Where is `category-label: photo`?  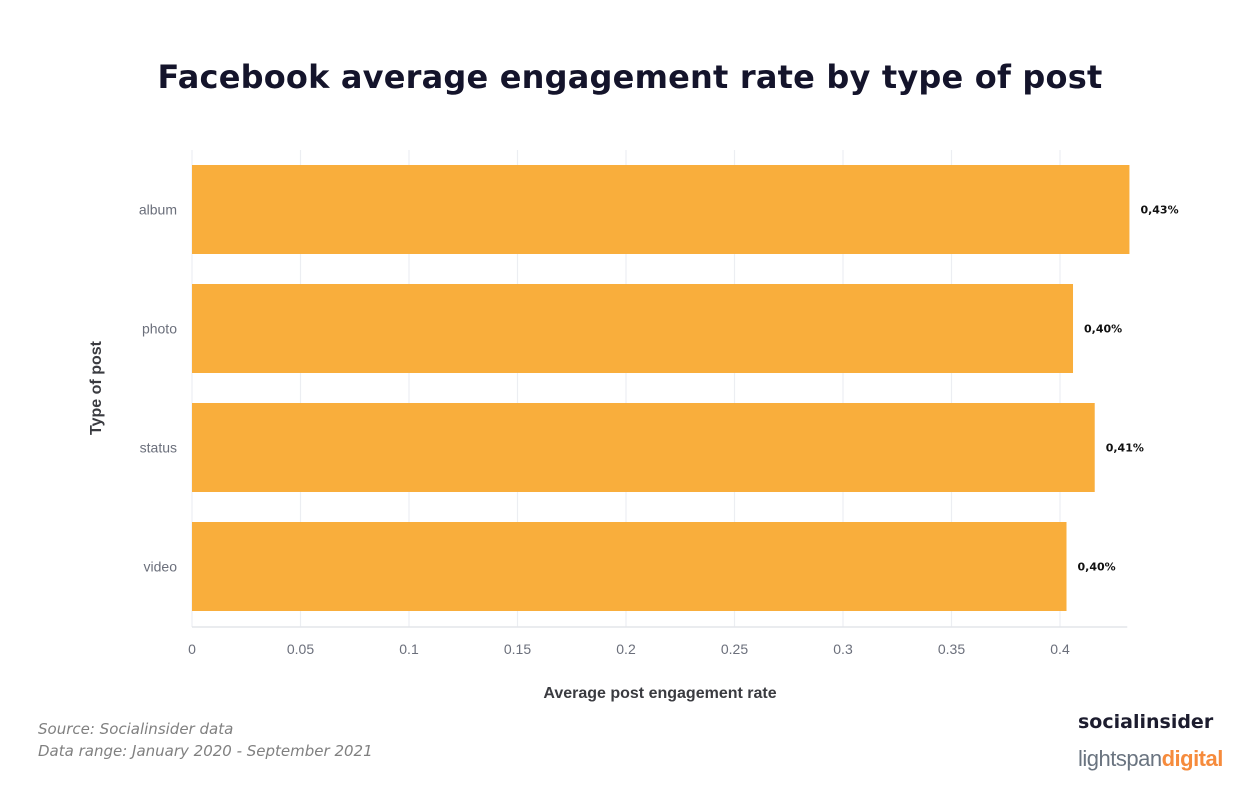 category-label: photo is located at coordinates (159, 329).